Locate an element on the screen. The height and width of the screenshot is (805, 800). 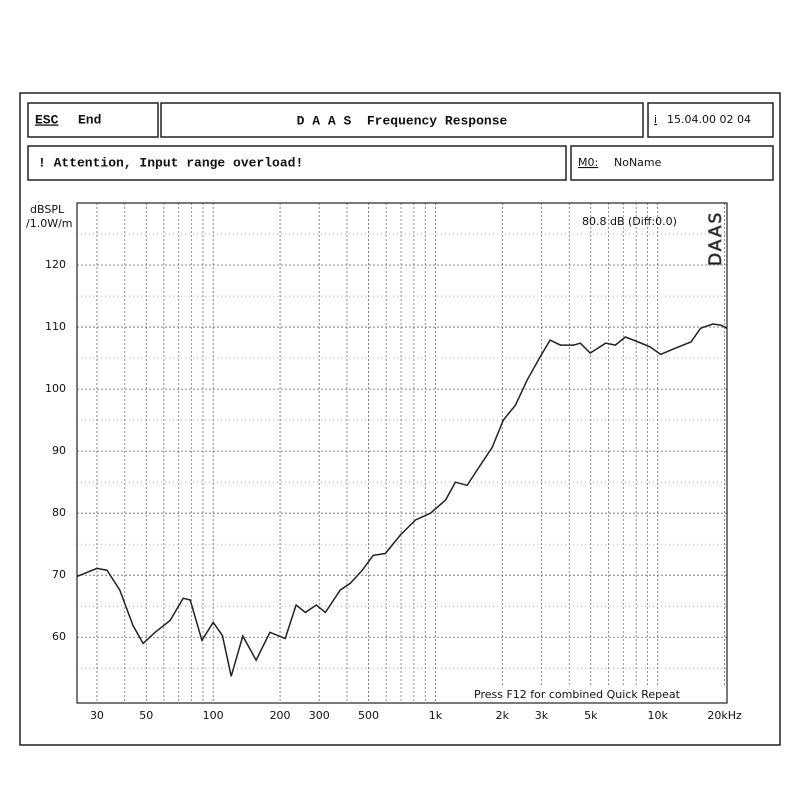
memory-box is located at coordinates (672, 163).